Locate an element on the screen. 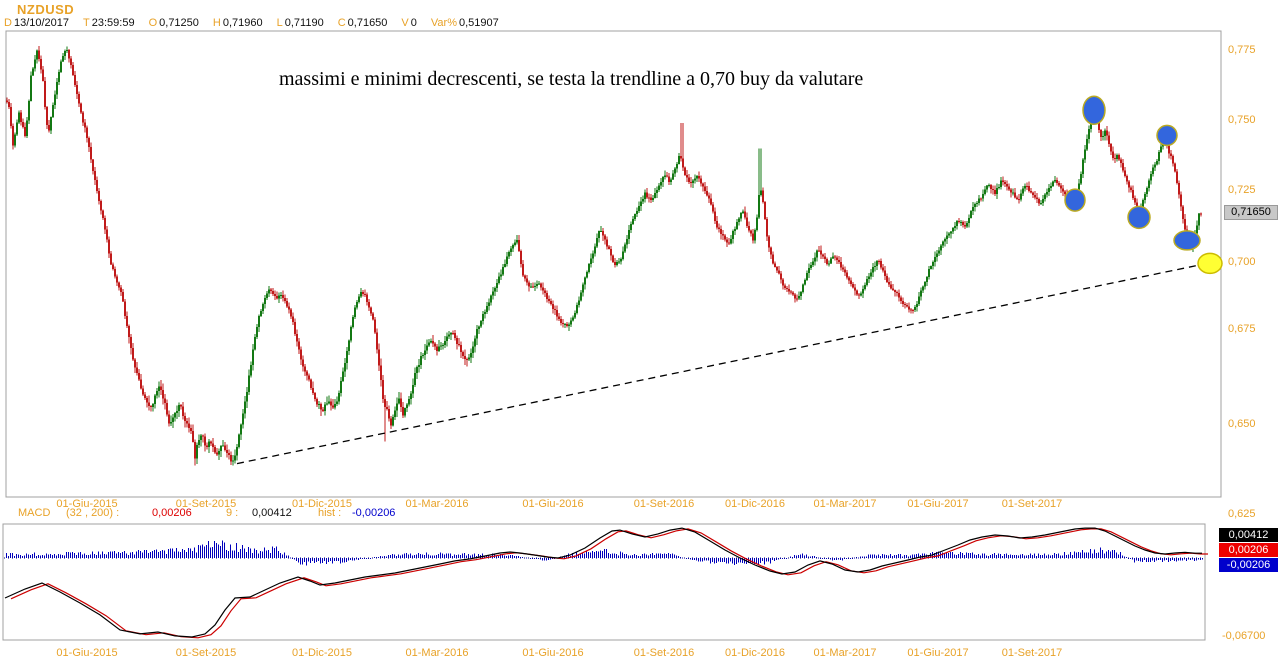  swing-markers is located at coordinates (1132, 173).